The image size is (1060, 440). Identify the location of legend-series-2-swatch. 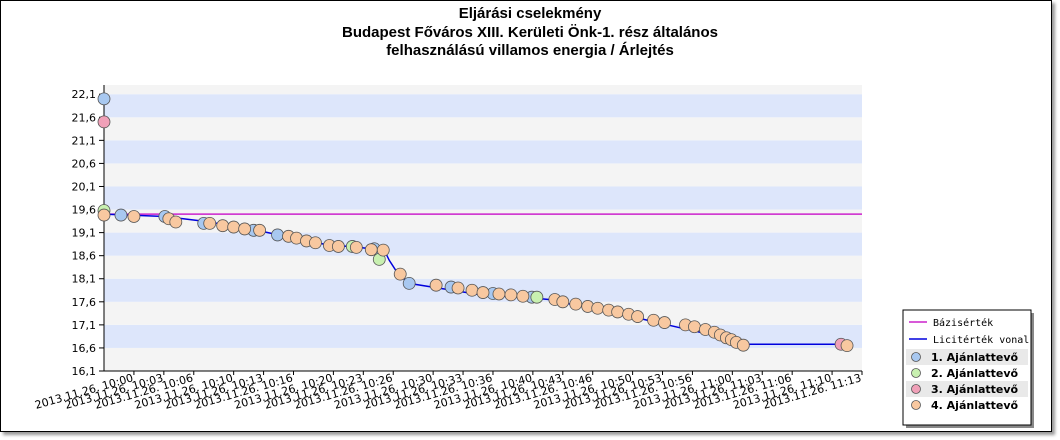
(916, 373).